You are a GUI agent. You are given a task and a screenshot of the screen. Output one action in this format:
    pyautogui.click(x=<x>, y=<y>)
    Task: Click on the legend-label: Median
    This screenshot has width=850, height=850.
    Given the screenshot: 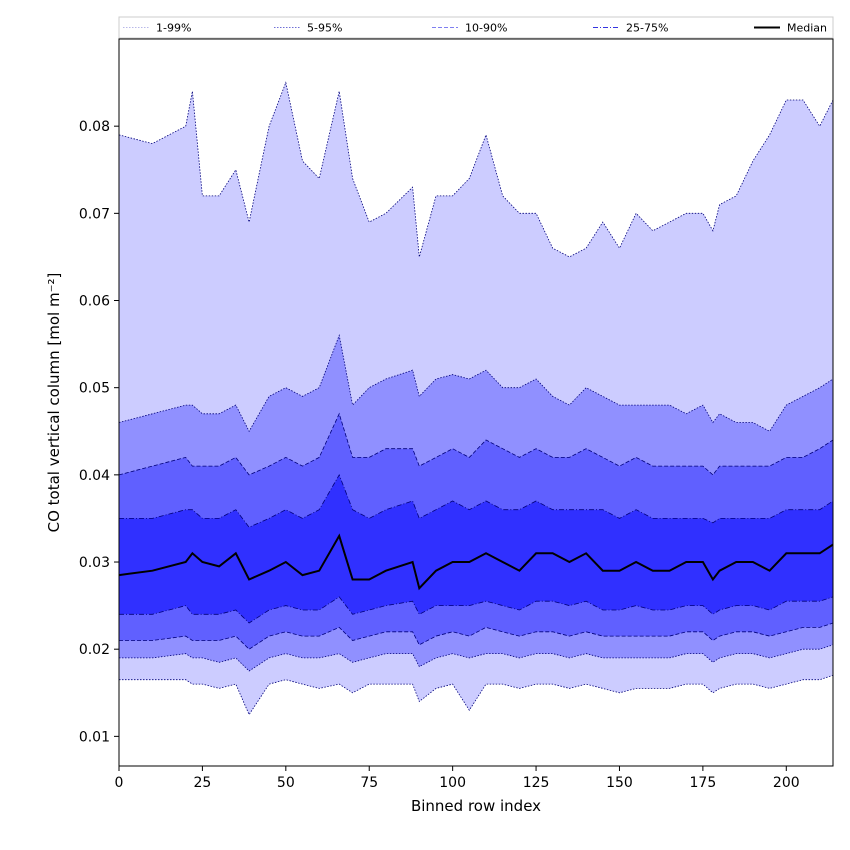 What is the action you would take?
    pyautogui.click(x=807, y=28)
    